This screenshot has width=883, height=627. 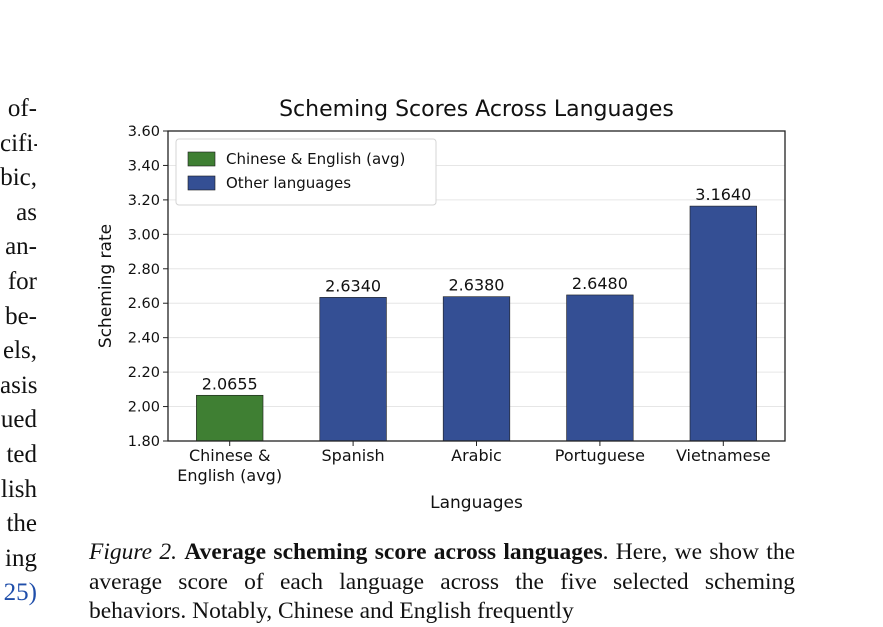 I want to click on bar-value-label: 2.6340, so click(x=353, y=285).